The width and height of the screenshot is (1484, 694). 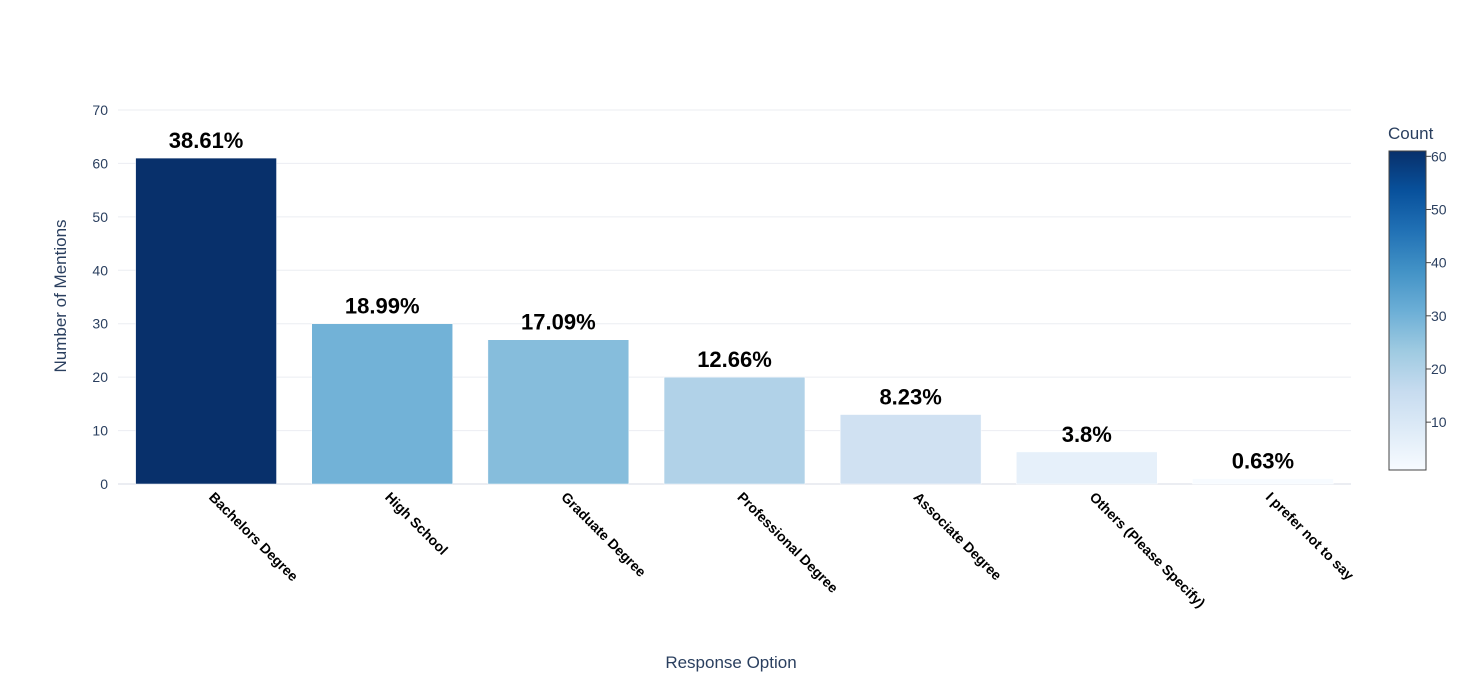 I want to click on colorbar-gradient, so click(x=1407, y=310).